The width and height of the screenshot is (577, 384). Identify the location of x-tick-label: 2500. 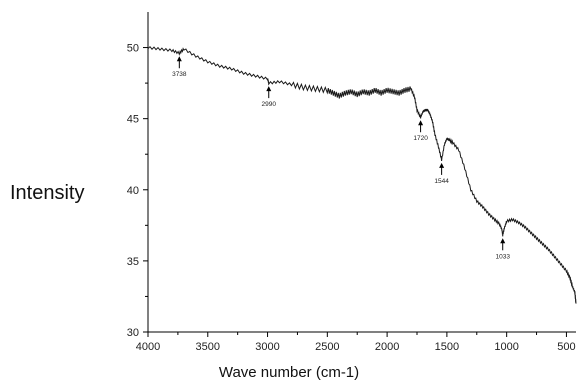
(327, 347).